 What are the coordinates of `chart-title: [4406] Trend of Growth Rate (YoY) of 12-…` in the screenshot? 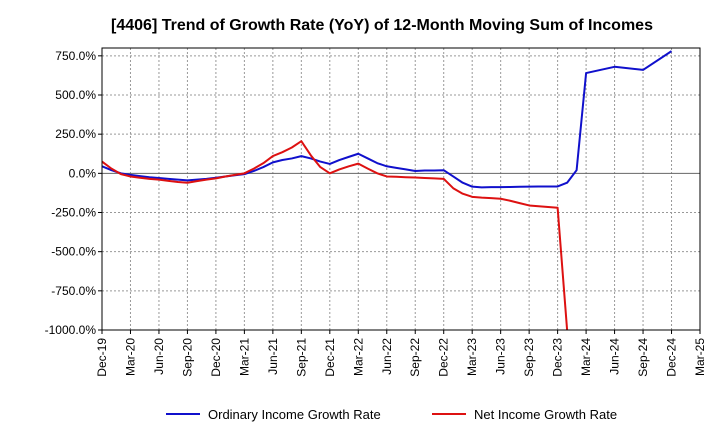 It's located at (382, 25).